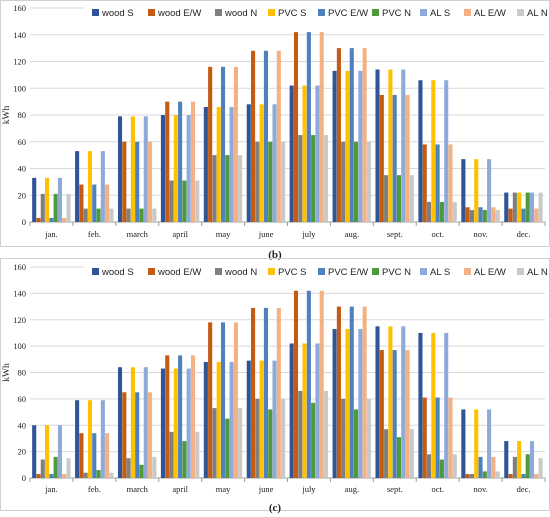 This screenshot has height=517, width=550. What do you see at coordinates (19, 88) in the screenshot?
I see `y-tick-label: 100` at bounding box center [19, 88].